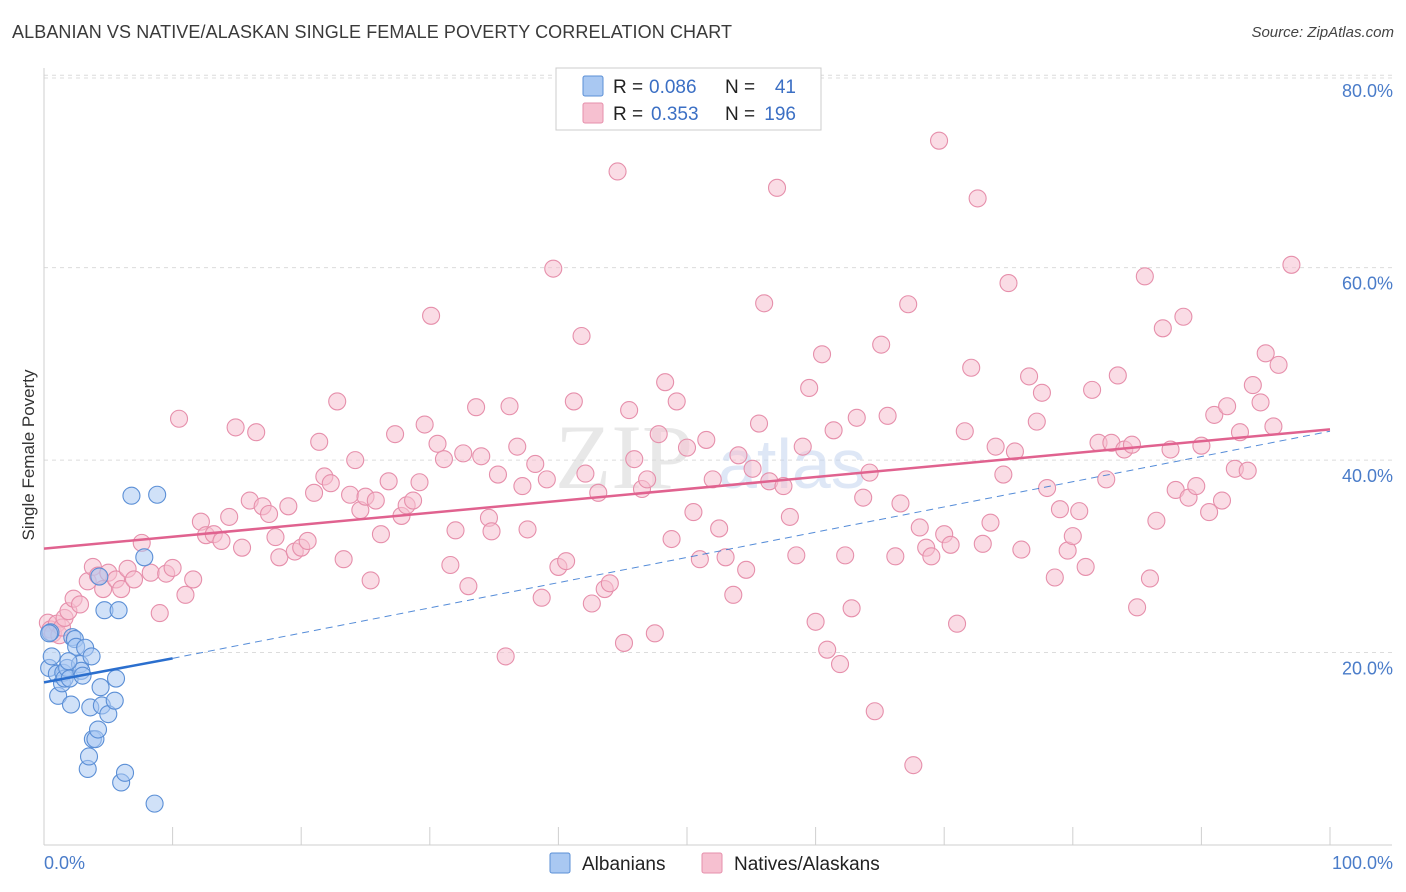 This screenshot has width=1406, height=892. What do you see at coordinates (628, 87) in the screenshot?
I see `legend-r-label-albanians: R =` at bounding box center [628, 87].